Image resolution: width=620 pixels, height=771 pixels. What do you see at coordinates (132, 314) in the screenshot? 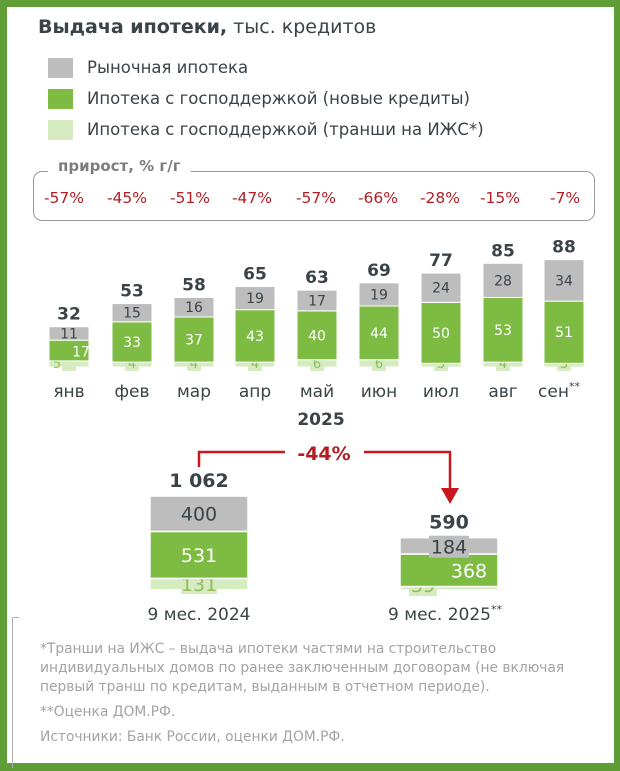
I see `bar-value-label: 15` at bounding box center [132, 314].